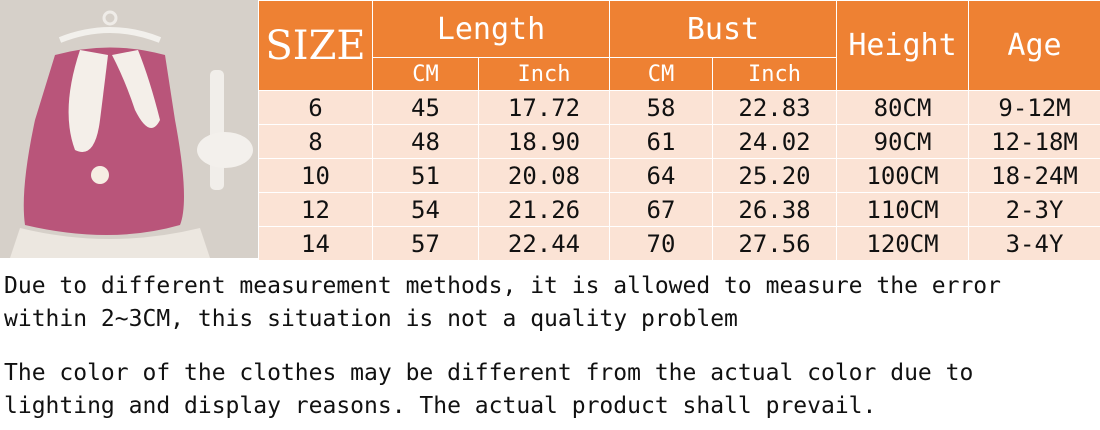 The image size is (1100, 430). I want to click on cell-age: 3-4Y, so click(1034, 243).